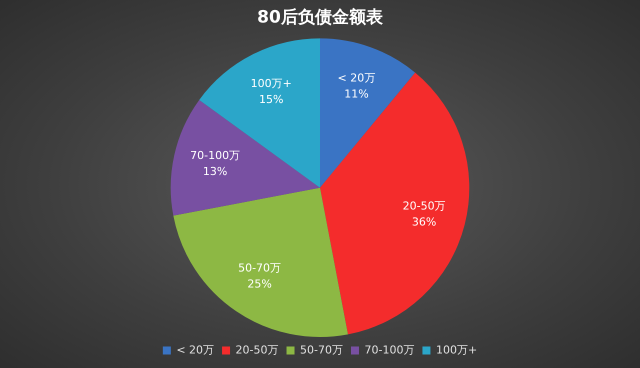 This screenshot has width=640, height=368. What do you see at coordinates (320, 18) in the screenshot?
I see `chart-title: 80后负债金额表` at bounding box center [320, 18].